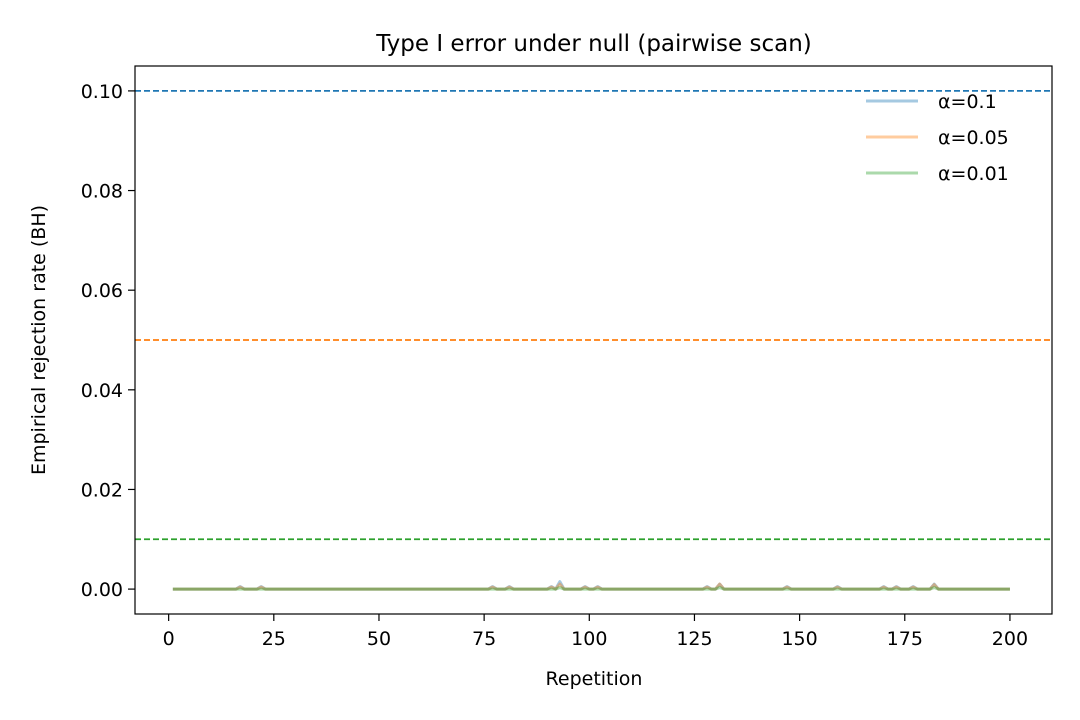  What do you see at coordinates (484, 639) in the screenshot?
I see `x-tick-label: 75` at bounding box center [484, 639].